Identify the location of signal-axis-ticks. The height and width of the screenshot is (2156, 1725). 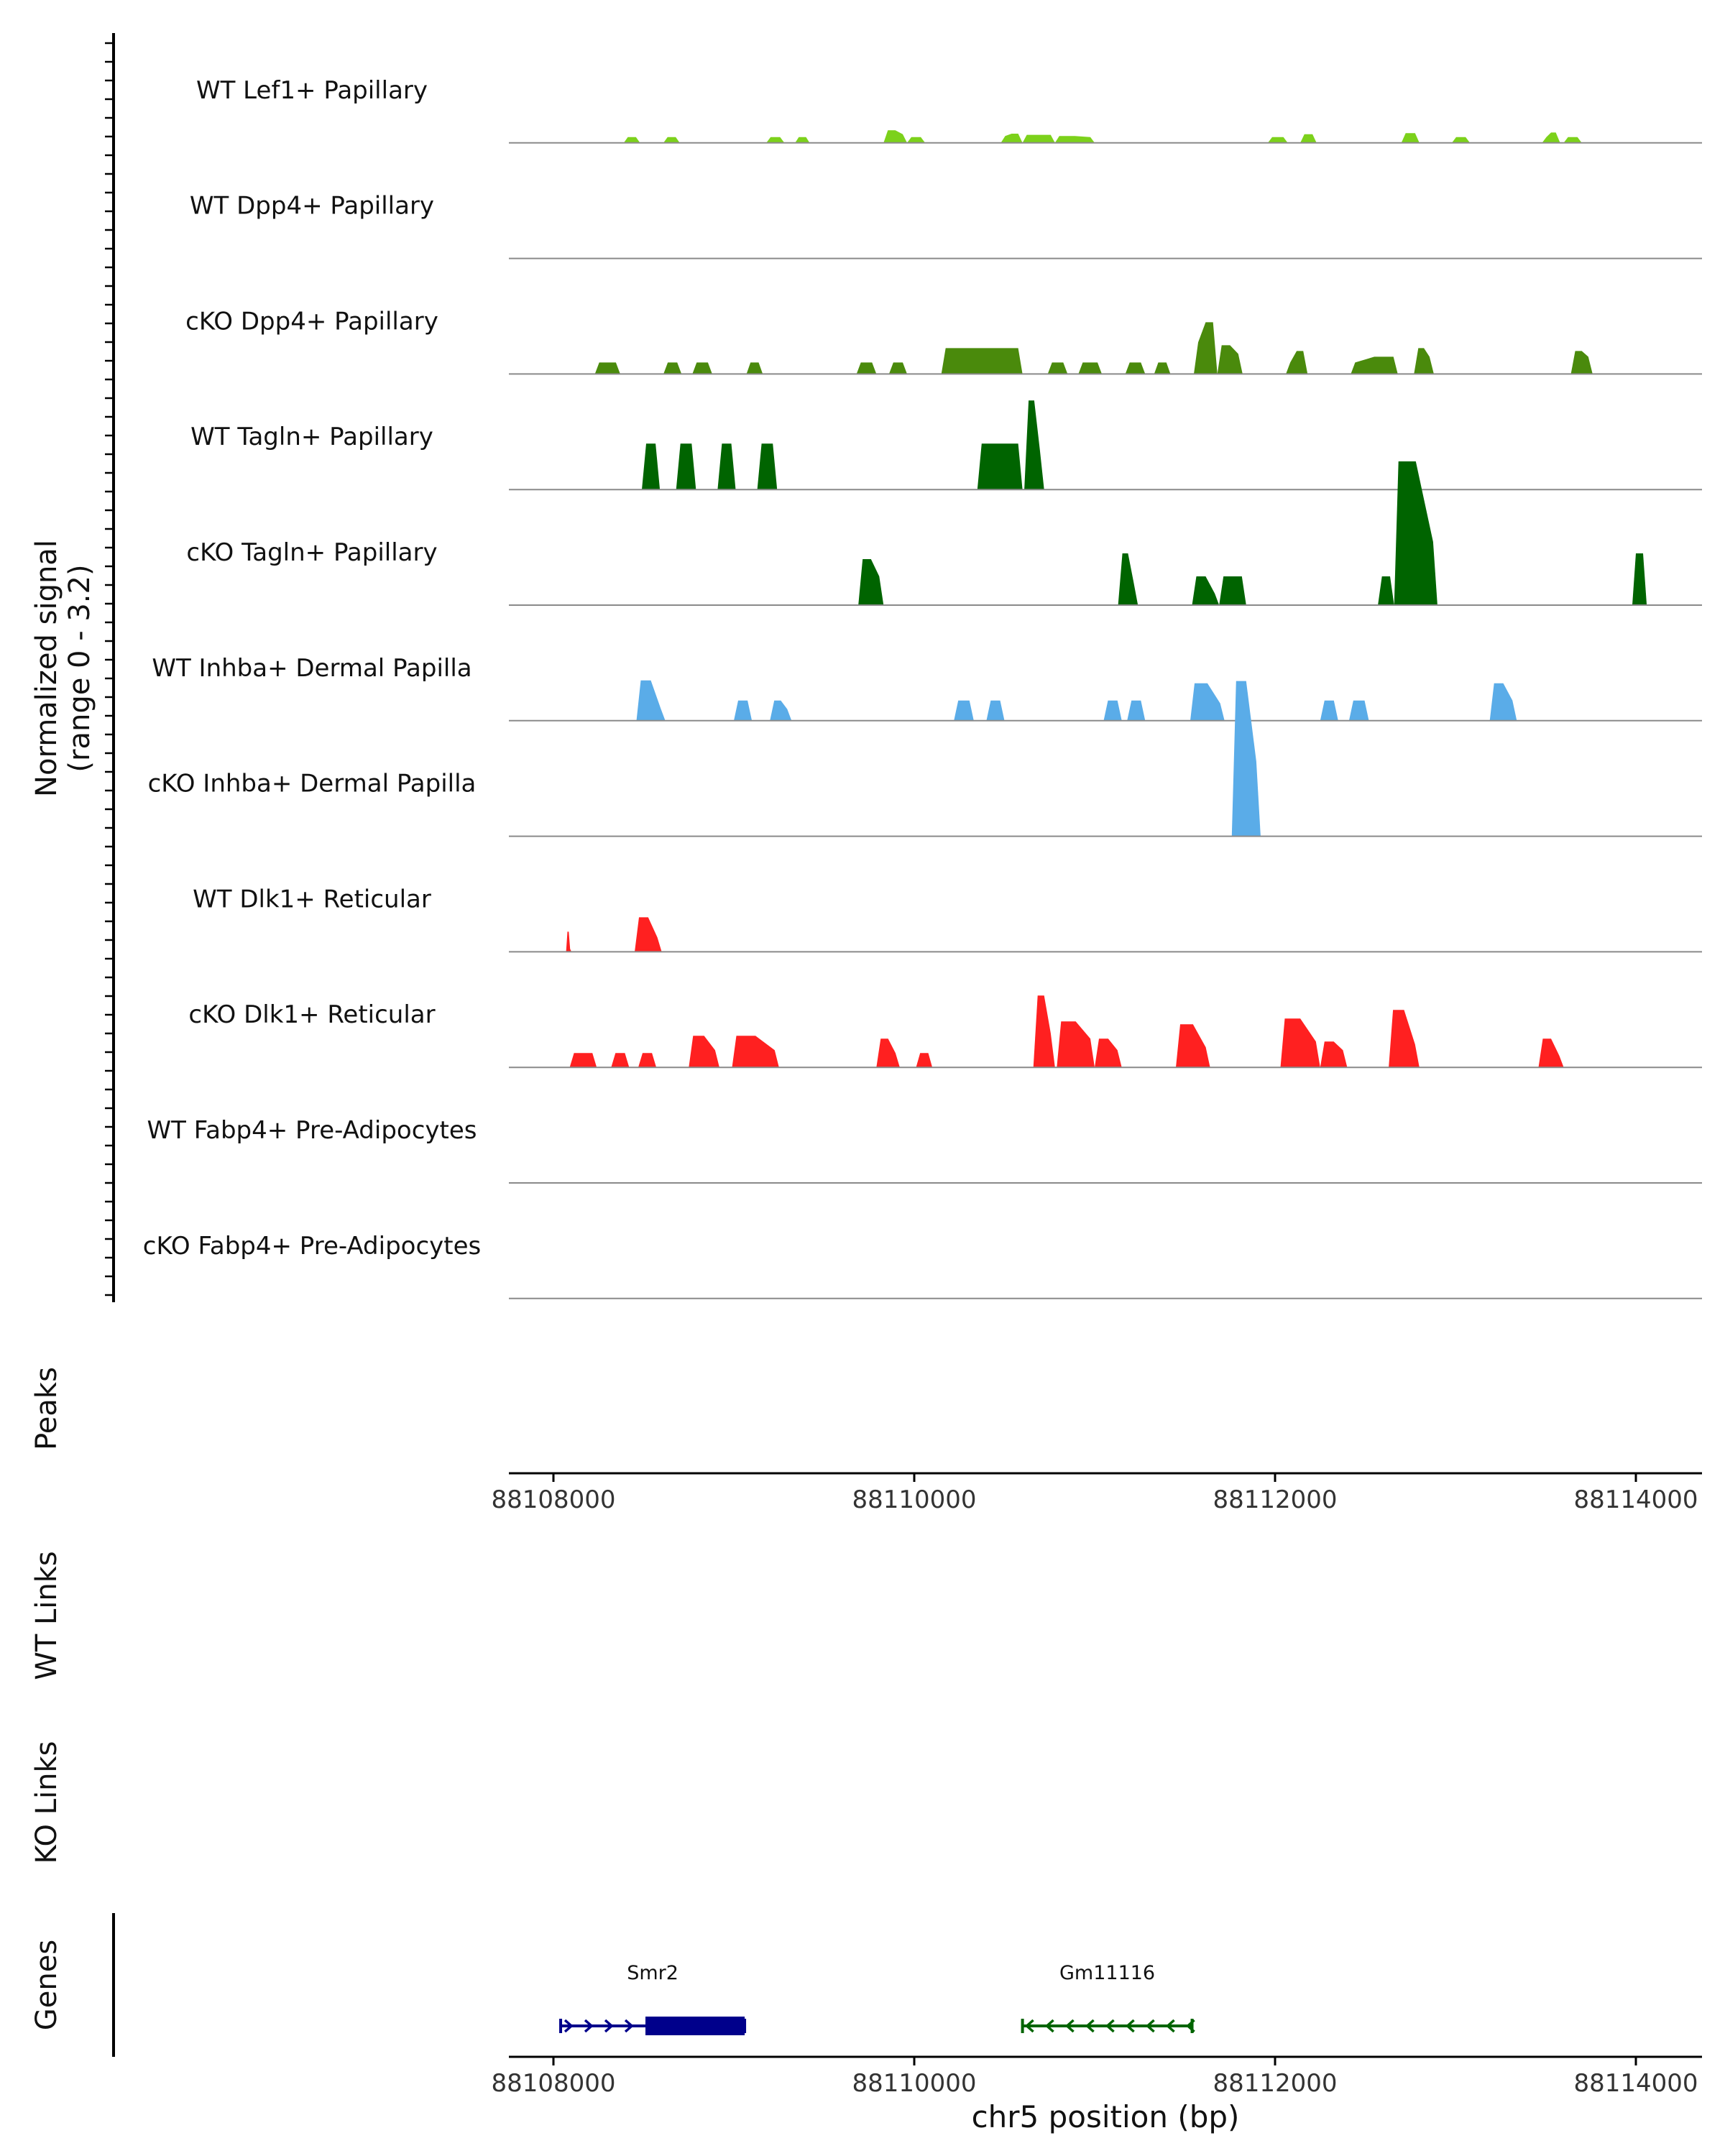
(109, 669).